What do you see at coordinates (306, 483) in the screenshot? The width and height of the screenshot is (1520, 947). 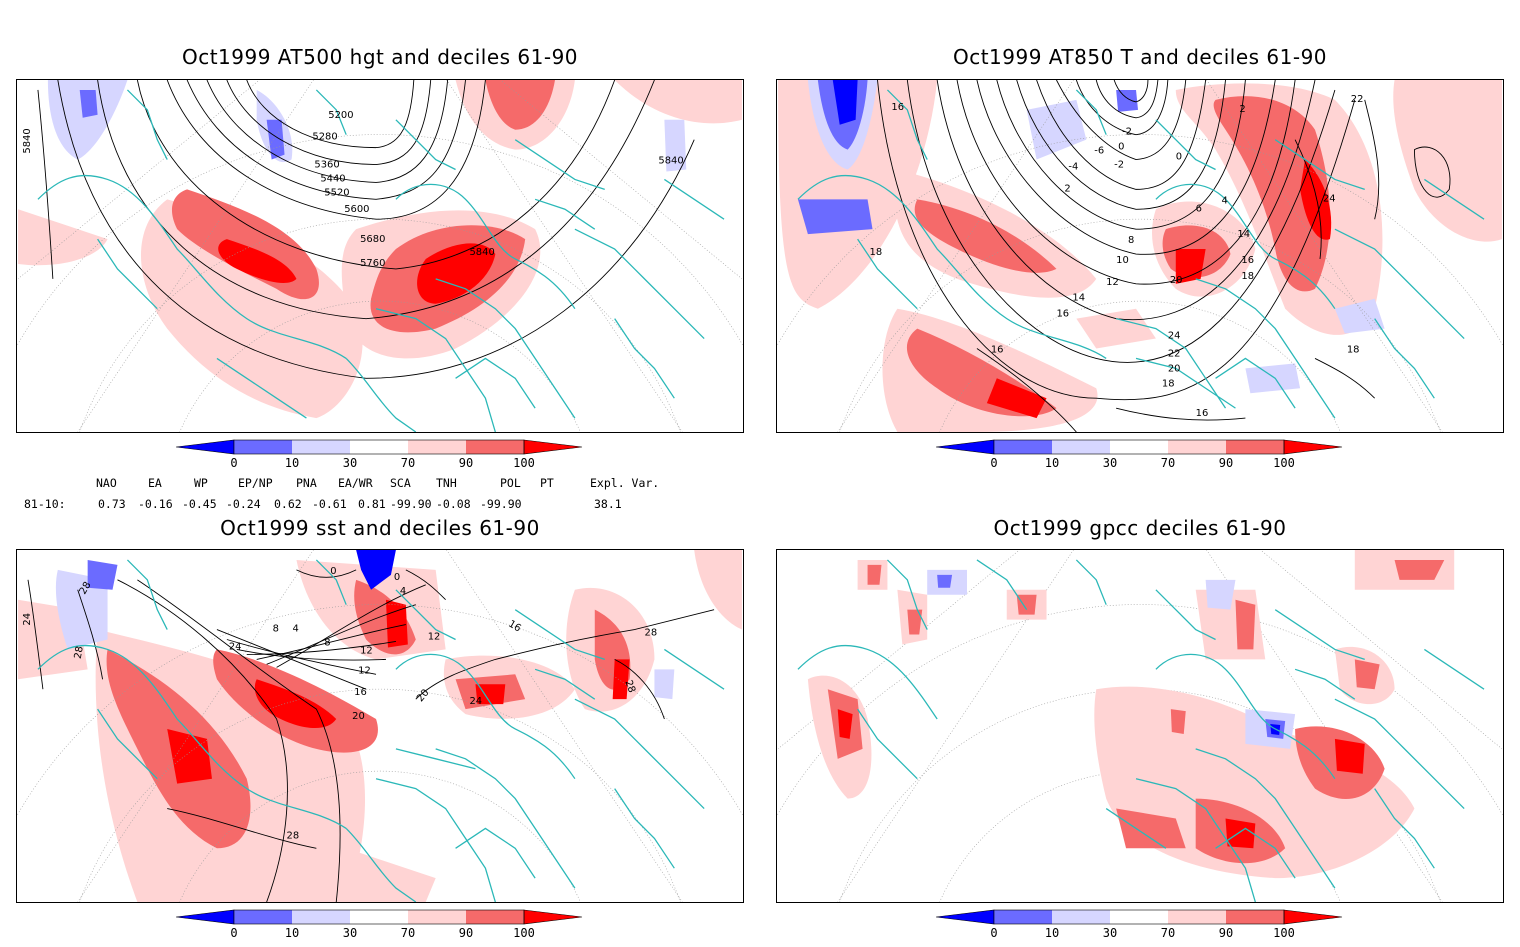 I see `idx-header-pna: PNA` at bounding box center [306, 483].